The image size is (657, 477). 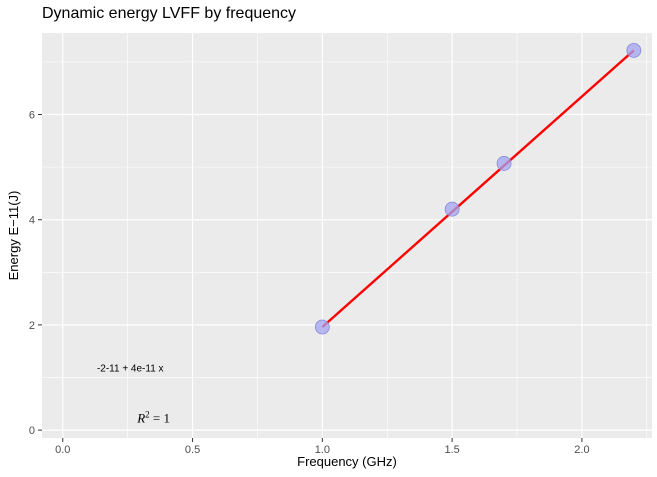 I want to click on x-tick-label: 0.0, so click(x=62, y=450).